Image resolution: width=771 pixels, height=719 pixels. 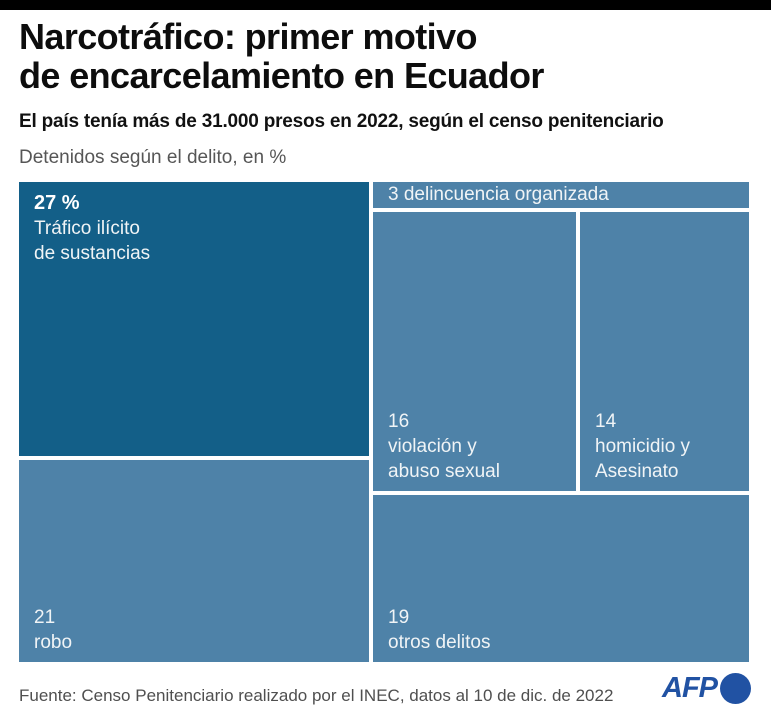 I want to click on cell-value: 16, so click(x=399, y=421).